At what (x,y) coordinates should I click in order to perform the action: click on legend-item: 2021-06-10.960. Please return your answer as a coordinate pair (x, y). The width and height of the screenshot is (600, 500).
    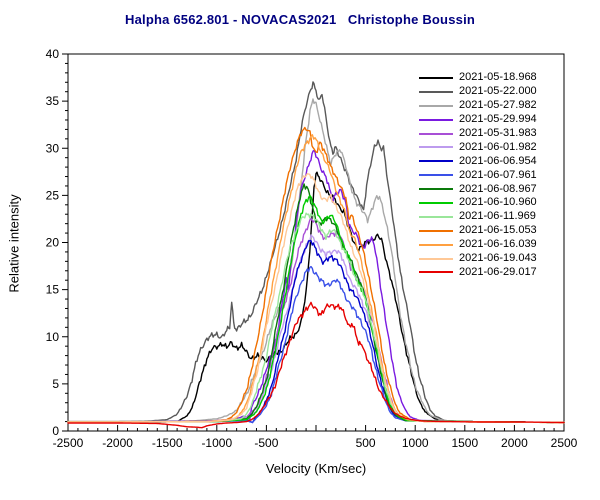
    Looking at the image, I should click on (478, 203).